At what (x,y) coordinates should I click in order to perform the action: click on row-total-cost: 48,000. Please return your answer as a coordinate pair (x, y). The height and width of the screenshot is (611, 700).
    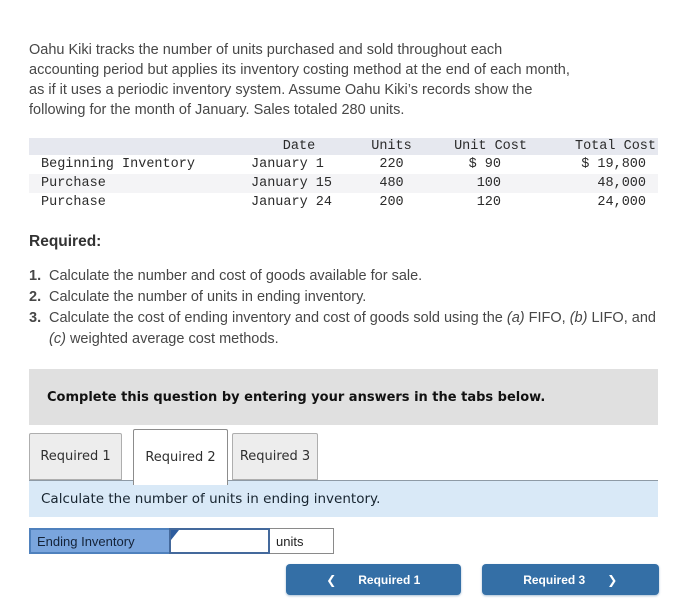
    Looking at the image, I should click on (593, 183).